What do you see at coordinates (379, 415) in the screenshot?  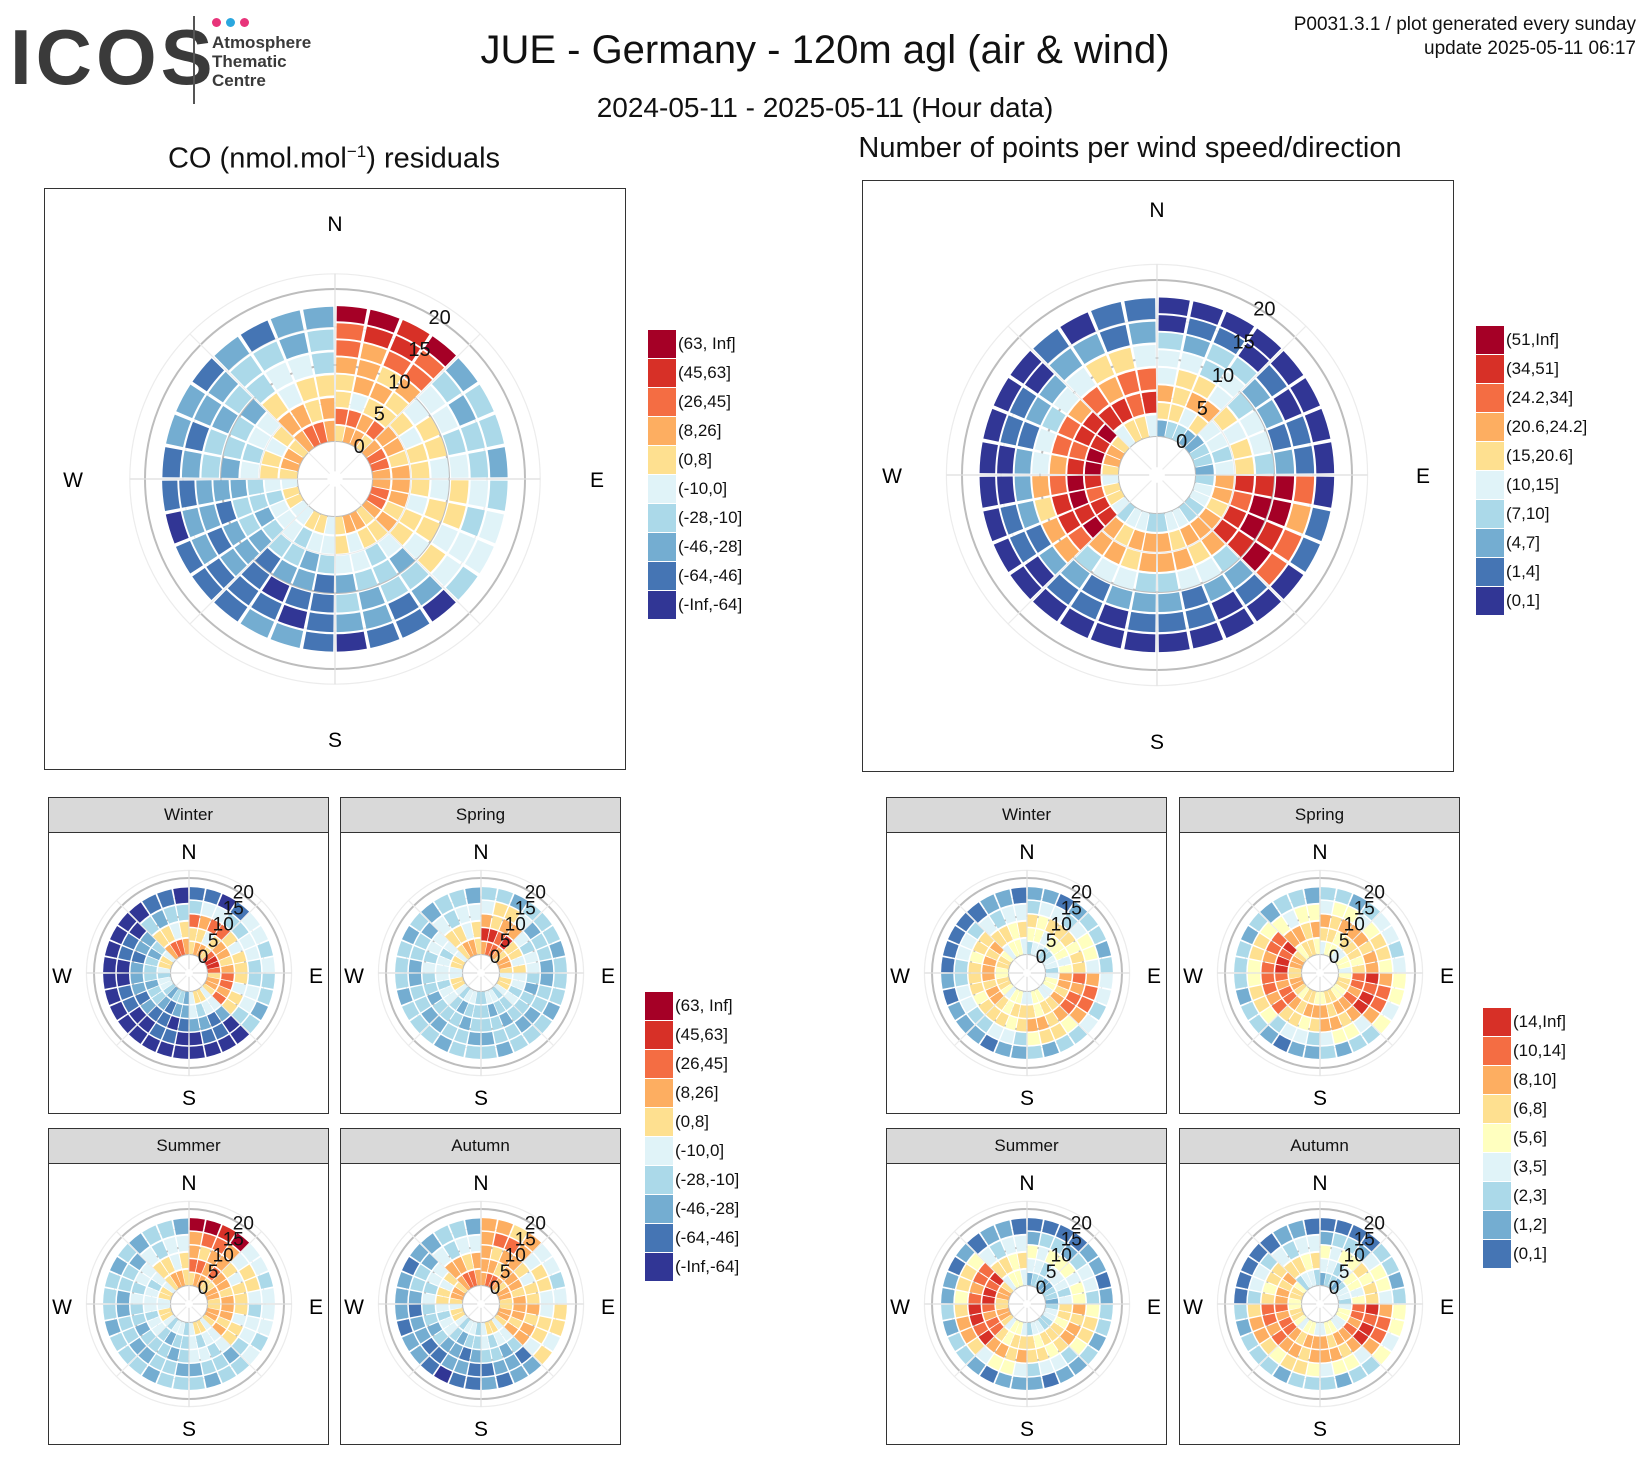 I see `co-main-radial-tick: 5` at bounding box center [379, 415].